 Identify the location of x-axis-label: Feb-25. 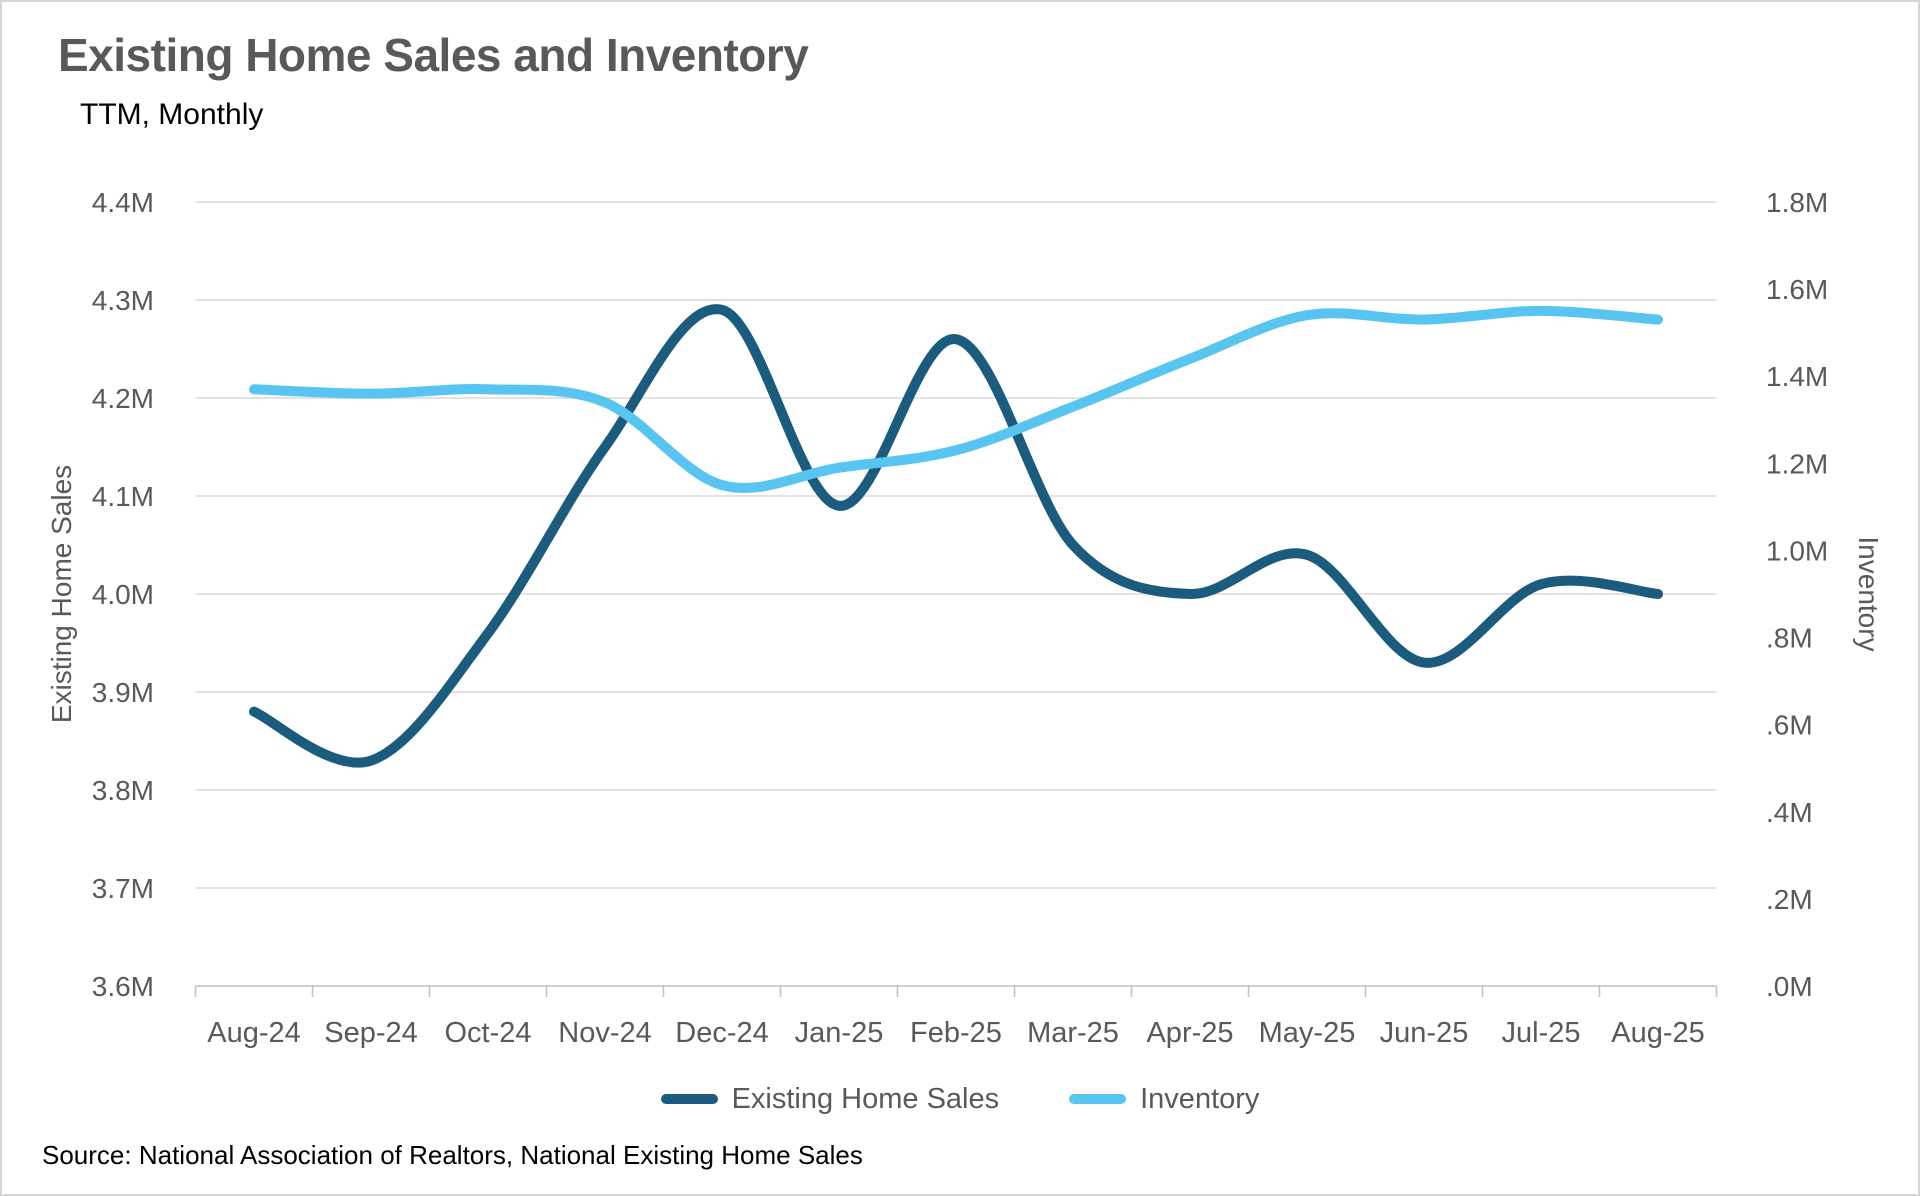
(956, 1033).